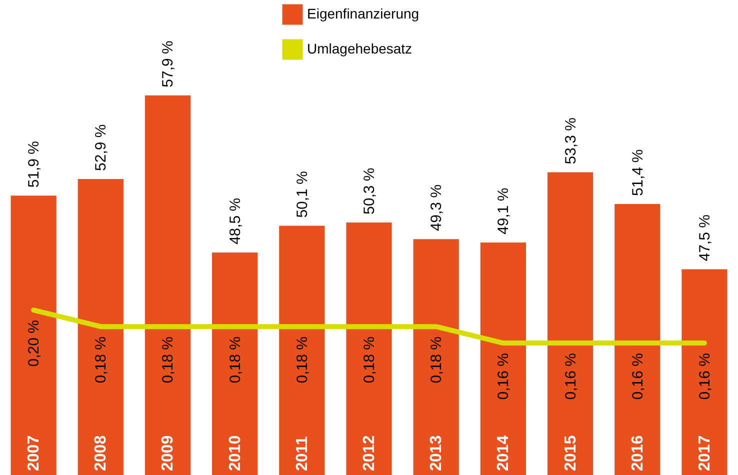 The height and width of the screenshot is (475, 738). Describe the element at coordinates (101, 453) in the screenshot. I see `x-tick-label: 2008` at that location.